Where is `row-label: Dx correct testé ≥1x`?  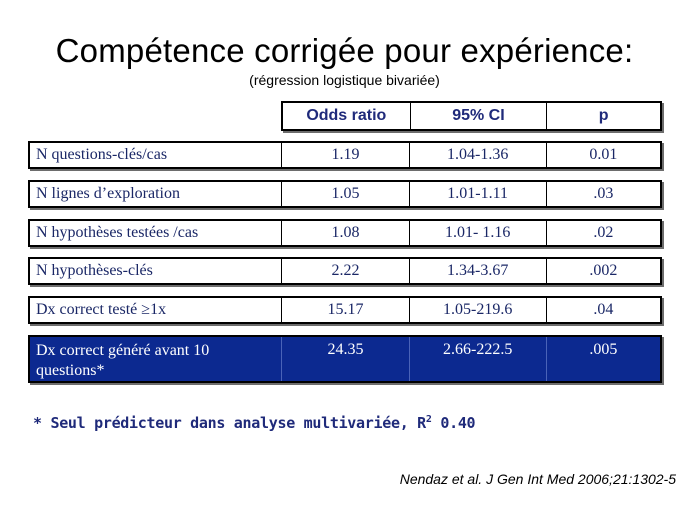
row-label: Dx correct testé ≥1x is located at coordinates (101, 309).